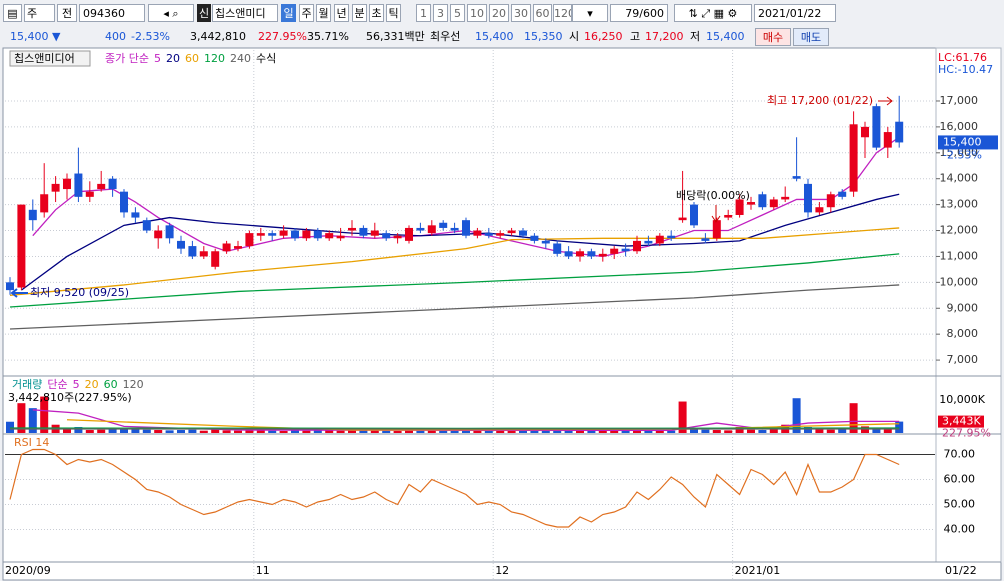  I want to click on tools: ⇅ ⤢ ▦ ⚙, so click(713, 13).